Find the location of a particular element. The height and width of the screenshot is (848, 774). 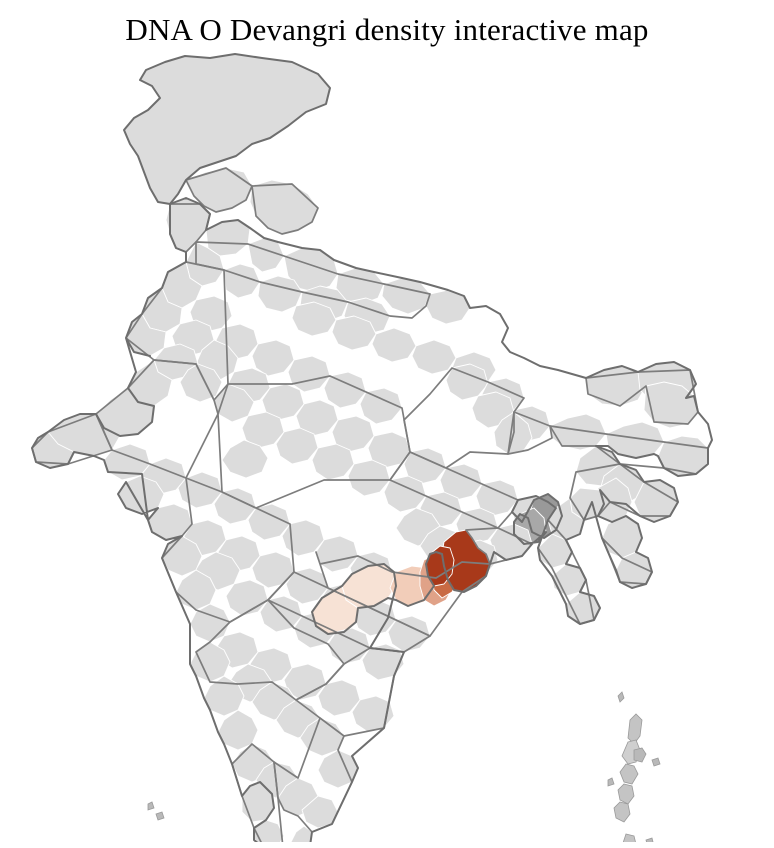

island-layer is located at coordinates (404, 766).